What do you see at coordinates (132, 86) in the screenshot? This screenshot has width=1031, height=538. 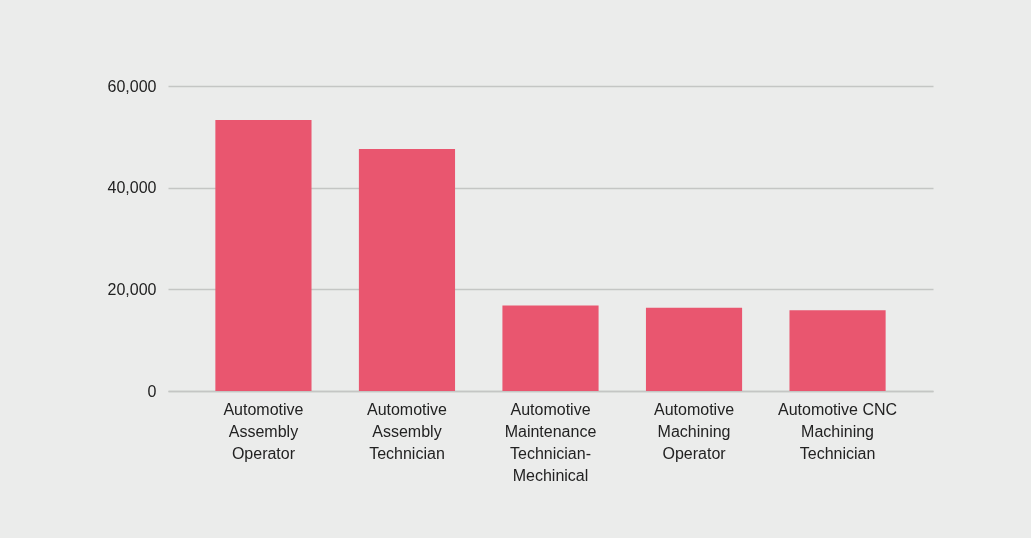 I see `y-tick-label: 60,000` at bounding box center [132, 86].